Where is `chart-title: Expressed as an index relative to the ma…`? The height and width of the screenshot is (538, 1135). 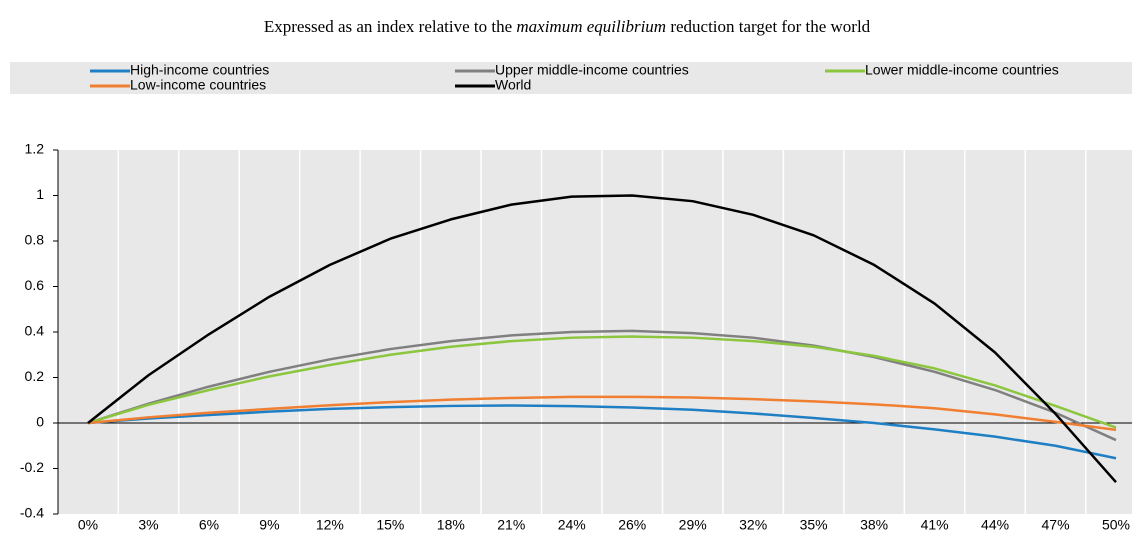
chart-title: Expressed as an index relative to the ma… is located at coordinates (567, 26).